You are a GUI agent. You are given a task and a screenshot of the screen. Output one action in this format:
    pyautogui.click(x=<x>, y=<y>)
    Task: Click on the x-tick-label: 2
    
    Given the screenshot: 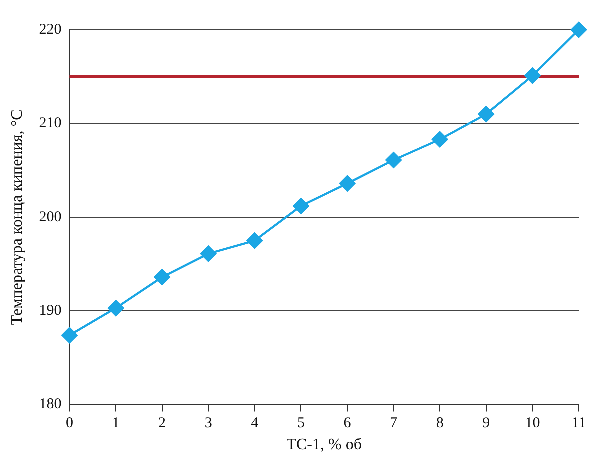 What is the action you would take?
    pyautogui.click(x=162, y=424)
    